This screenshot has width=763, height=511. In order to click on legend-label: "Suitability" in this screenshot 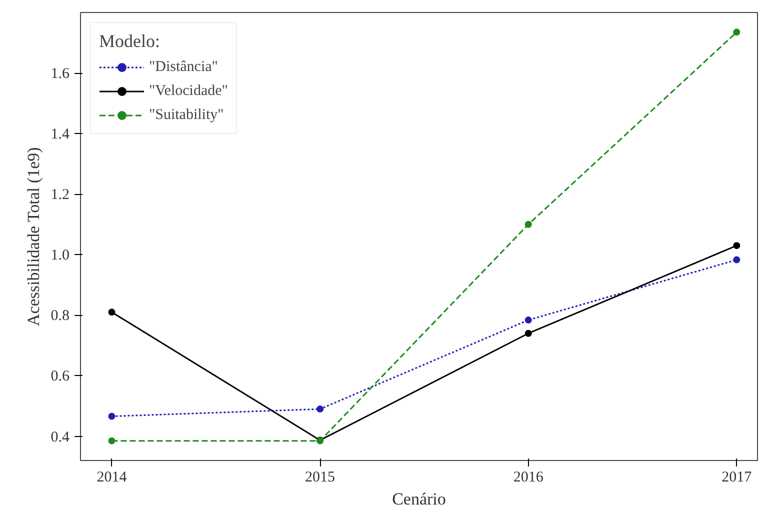, I will do `click(186, 115)`.